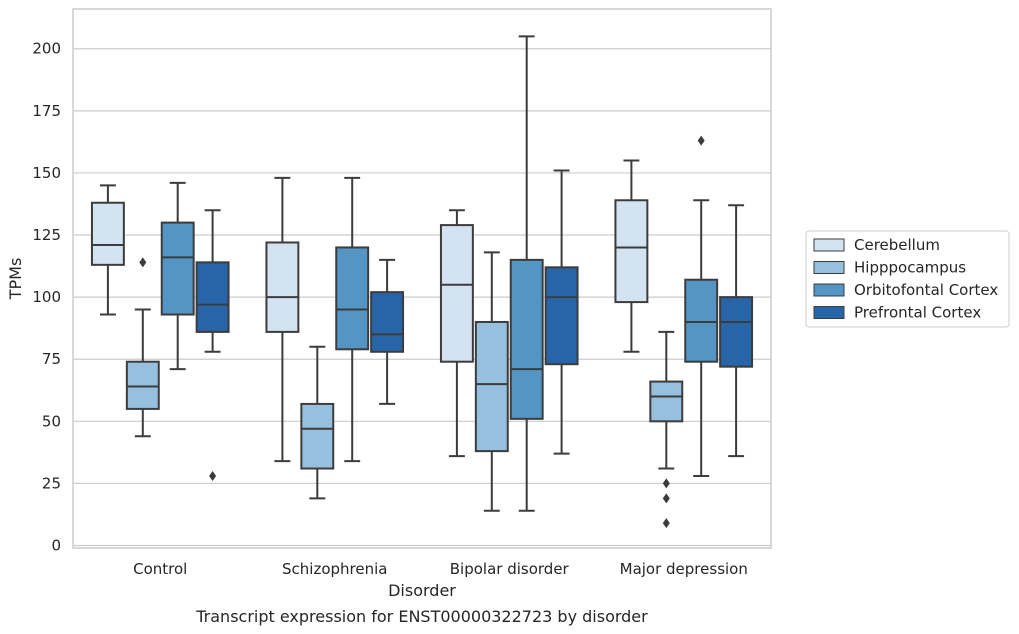  What do you see at coordinates (926, 290) in the screenshot?
I see `legend-label: Orbitofontal Cortex` at bounding box center [926, 290].